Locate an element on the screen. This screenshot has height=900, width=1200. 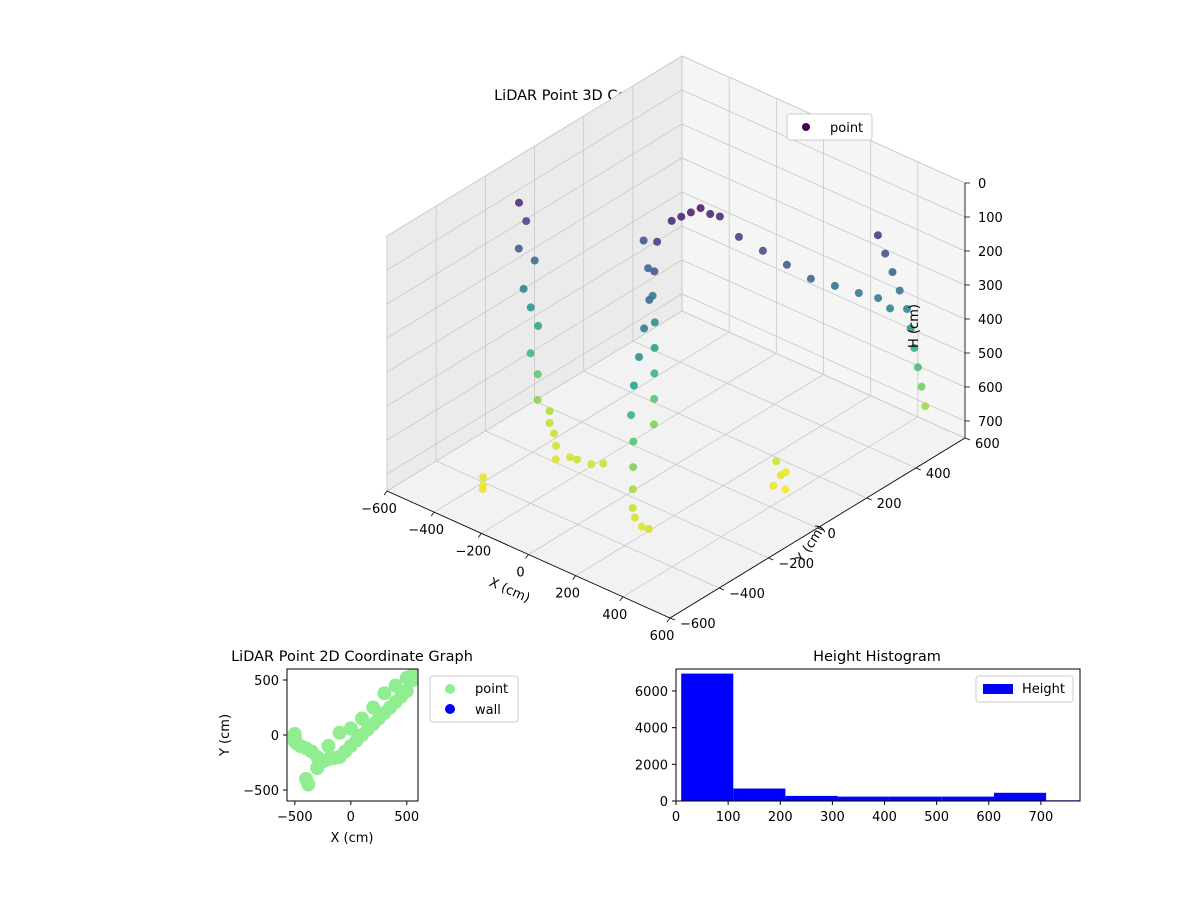
histogram-legend: Height is located at coordinates (1024, 689).